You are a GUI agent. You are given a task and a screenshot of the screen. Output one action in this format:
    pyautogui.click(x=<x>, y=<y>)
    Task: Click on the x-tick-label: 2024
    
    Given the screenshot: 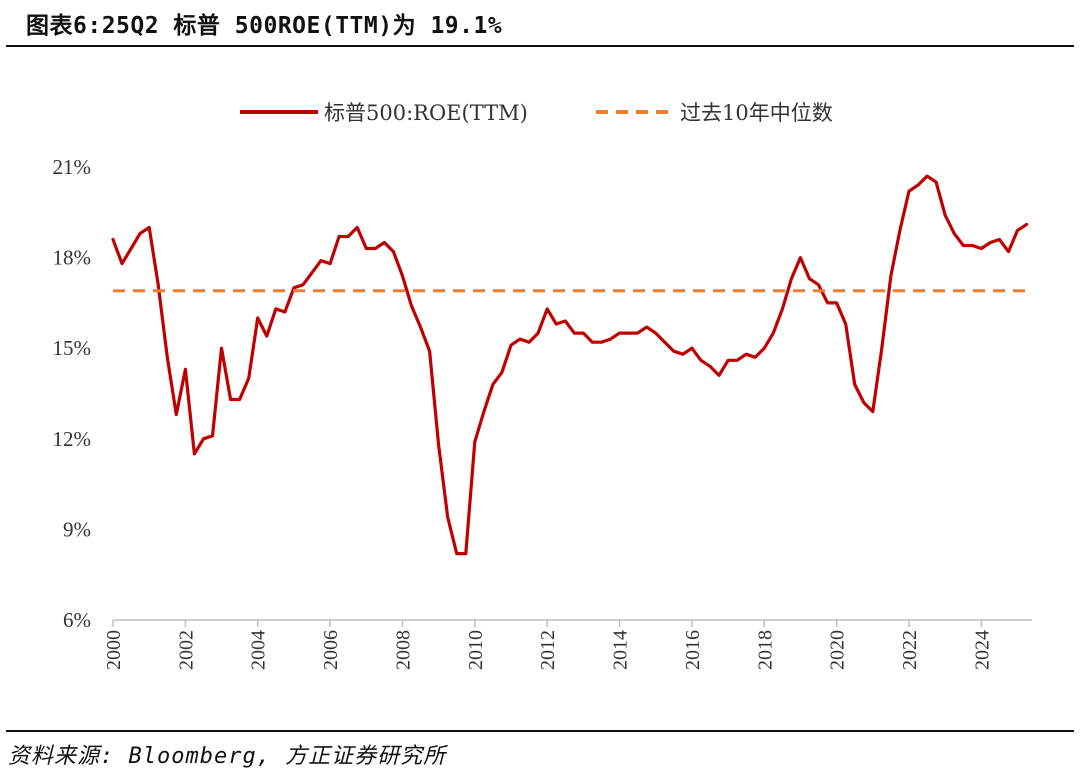 What is the action you would take?
    pyautogui.click(x=982, y=650)
    